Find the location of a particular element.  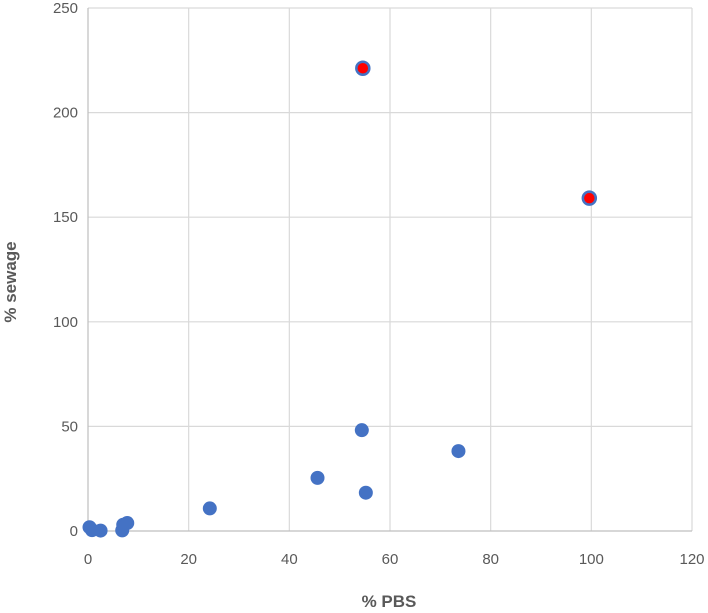

x-tick-label: 80 is located at coordinates (490, 559).